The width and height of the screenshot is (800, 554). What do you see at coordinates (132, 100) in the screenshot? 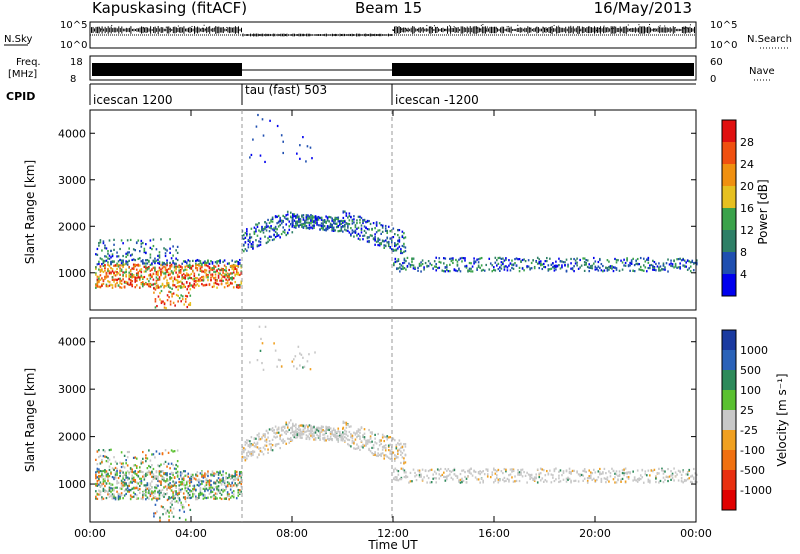
I see `cpid-segment-1: icescan 1200` at bounding box center [132, 100].